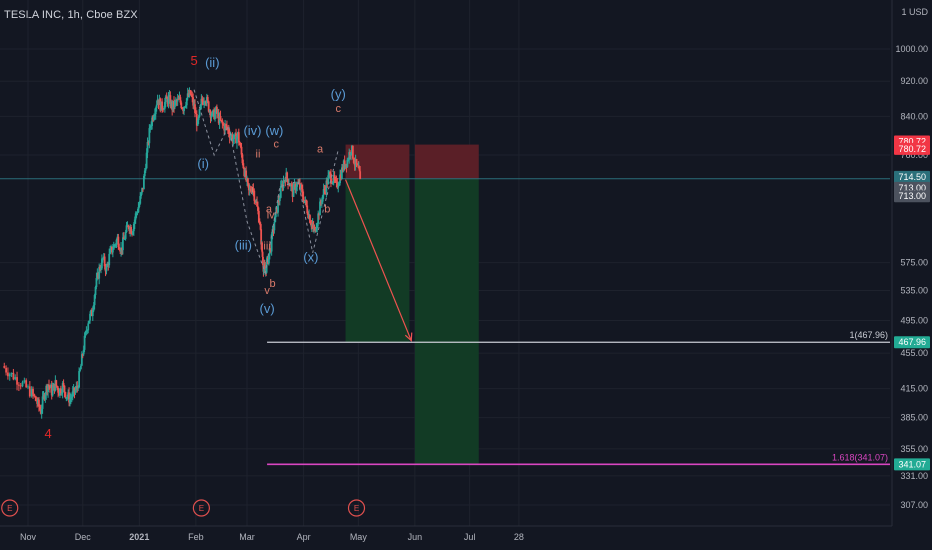  What do you see at coordinates (914, 321) in the screenshot?
I see `price-tick-label: 495.00` at bounding box center [914, 321].